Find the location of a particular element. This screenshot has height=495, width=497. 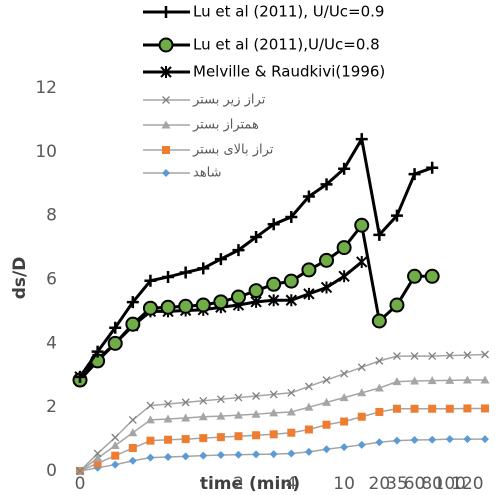

x-tick-label: 20 is located at coordinates (380, 484).